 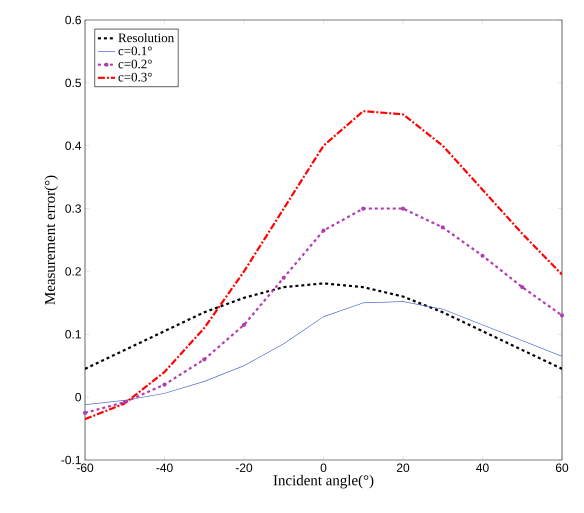 I want to click on x-tick-label: 20, so click(x=403, y=468).